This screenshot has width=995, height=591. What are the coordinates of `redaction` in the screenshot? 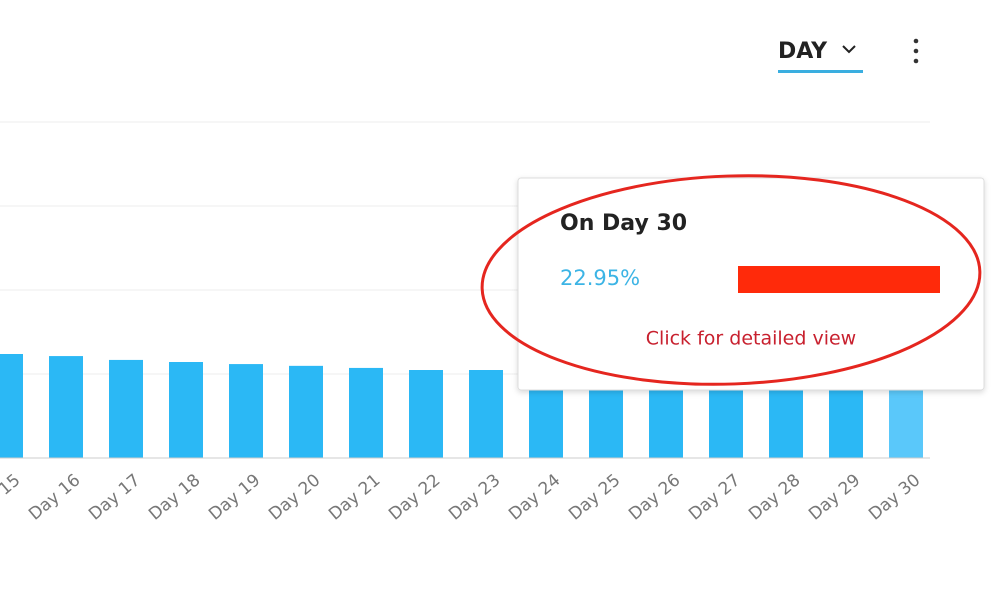 It's located at (839, 279).